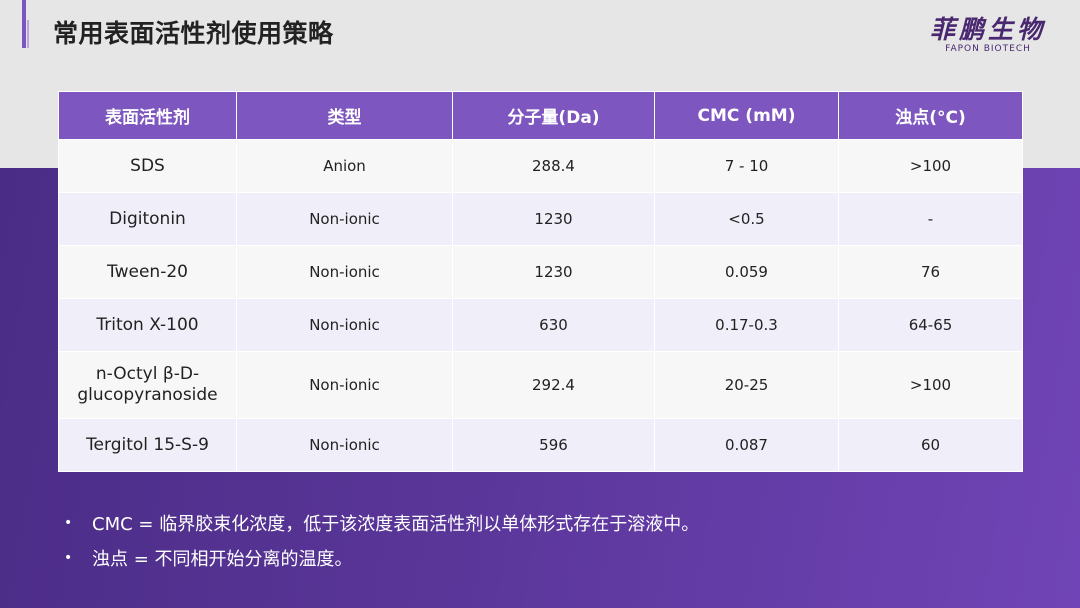  I want to click on cell-surfactant: Digitonin, so click(147, 219).